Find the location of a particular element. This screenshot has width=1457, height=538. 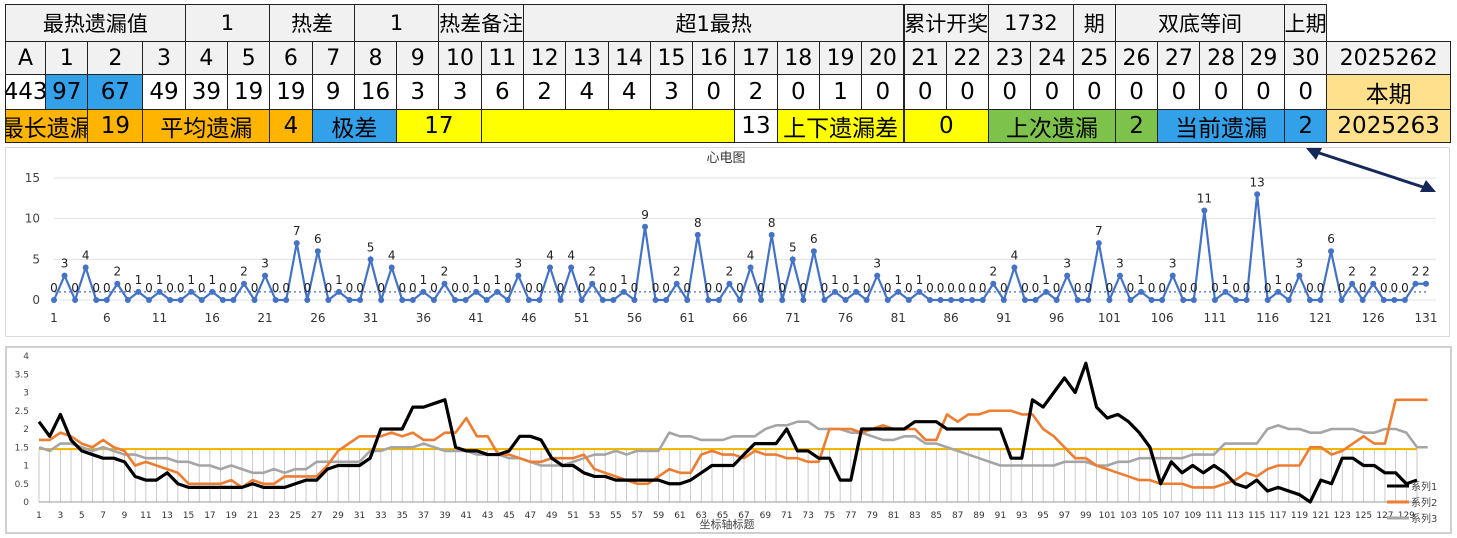

table-cell-r4-c13: 当前遗漏 is located at coordinates (1221, 126).